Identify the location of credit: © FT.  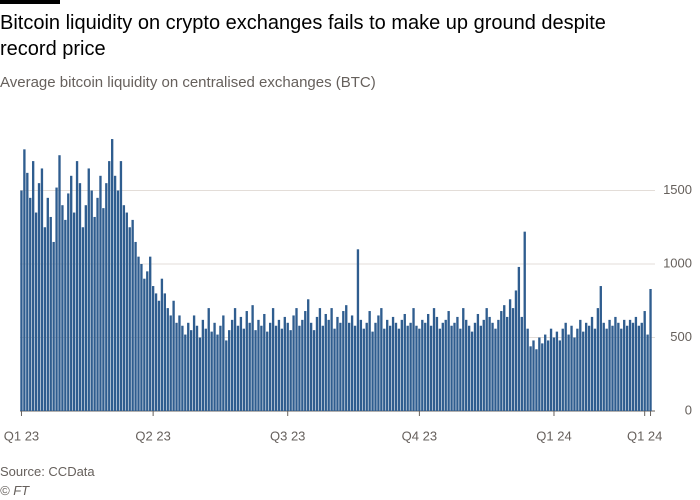
(15, 490).